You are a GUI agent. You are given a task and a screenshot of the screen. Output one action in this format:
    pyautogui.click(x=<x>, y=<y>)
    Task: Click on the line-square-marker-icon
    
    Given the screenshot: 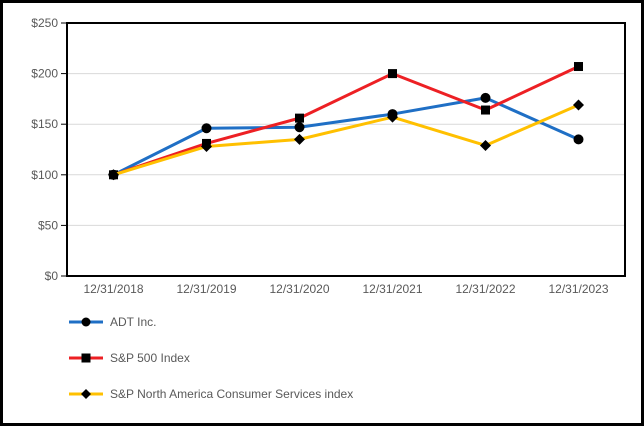 What is the action you would take?
    pyautogui.click(x=86, y=358)
    